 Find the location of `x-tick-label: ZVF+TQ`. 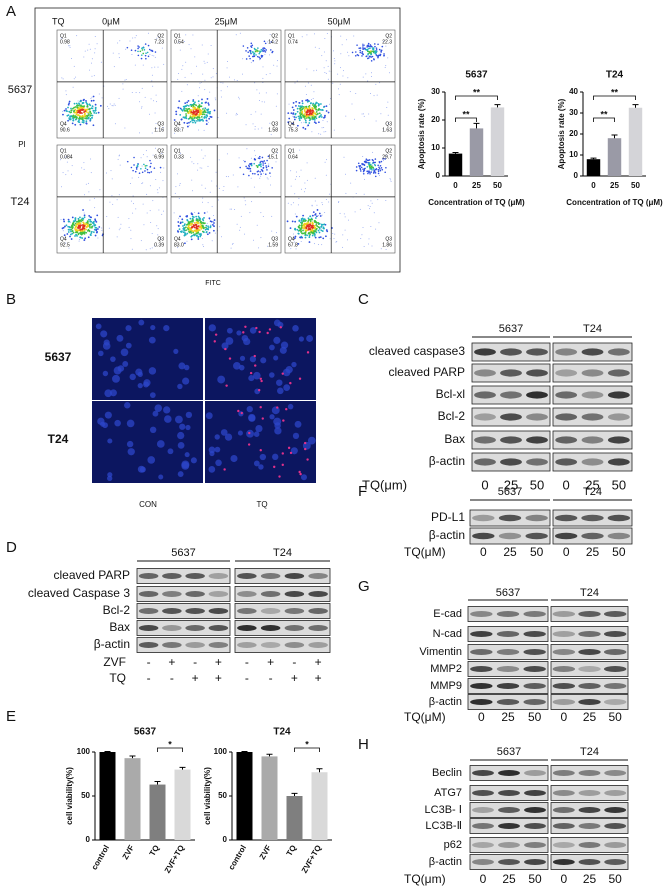

x-tick-label: ZVF+TQ is located at coordinates (174, 859).